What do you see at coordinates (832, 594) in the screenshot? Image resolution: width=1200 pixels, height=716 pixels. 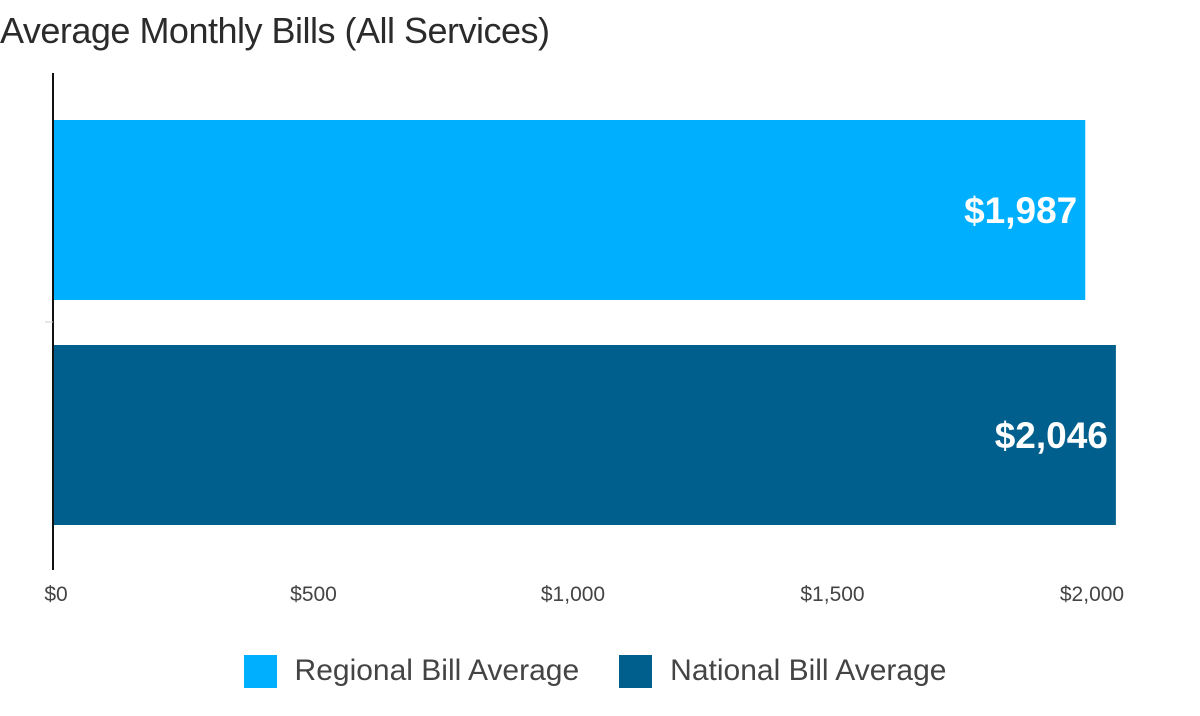 I see `x-tick-label: $1,500` at bounding box center [832, 594].